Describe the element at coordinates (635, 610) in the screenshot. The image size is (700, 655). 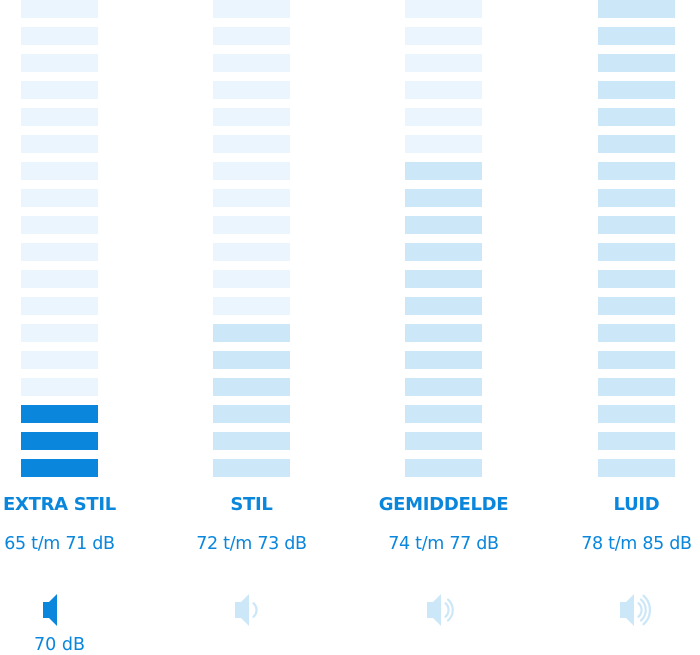
I see `speaker-high-icon` at that location.